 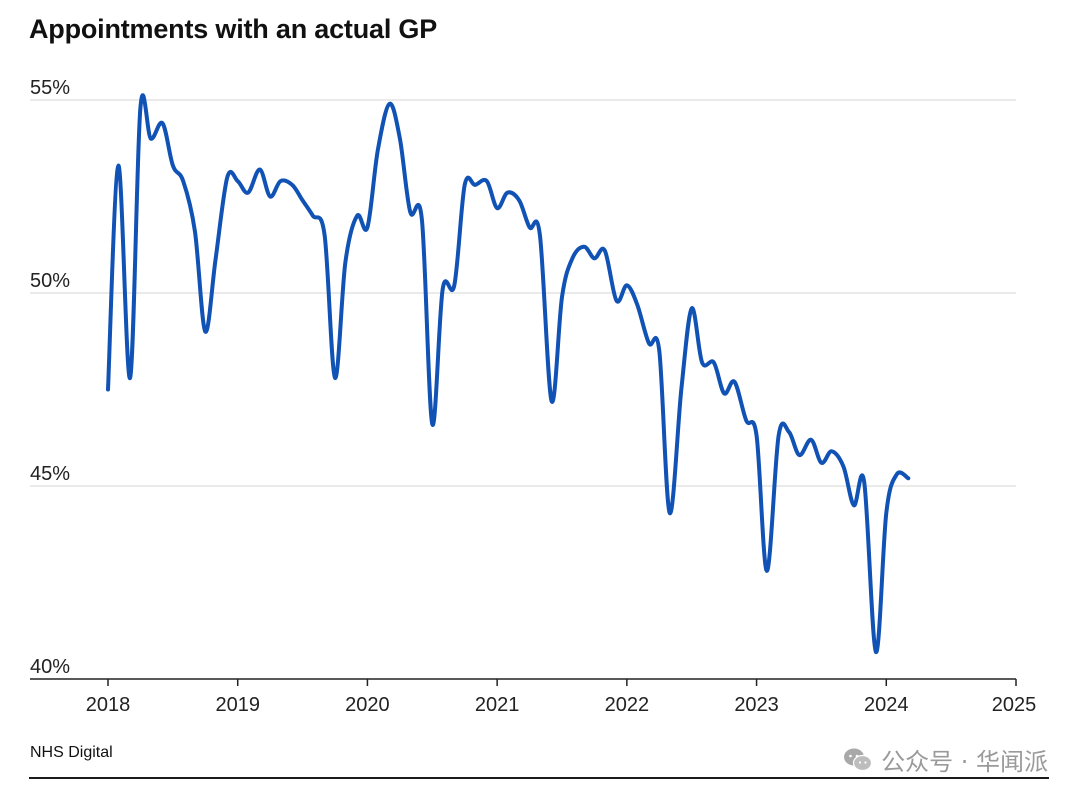 What do you see at coordinates (1014, 705) in the screenshot?
I see `x-tick-label-2025: 2025` at bounding box center [1014, 705].